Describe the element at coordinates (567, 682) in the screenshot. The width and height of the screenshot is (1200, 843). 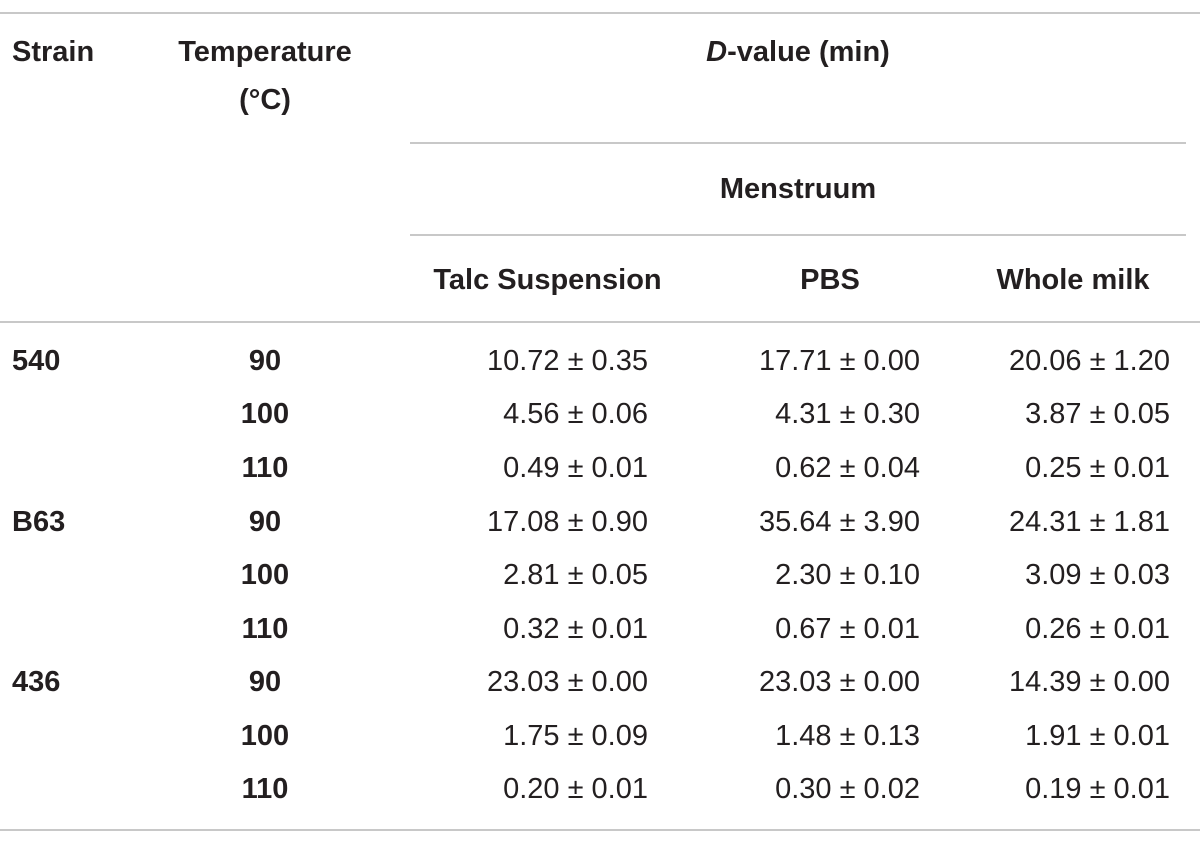
I see `cell-talc-suspension: 23.03 ± 0.00` at that location.